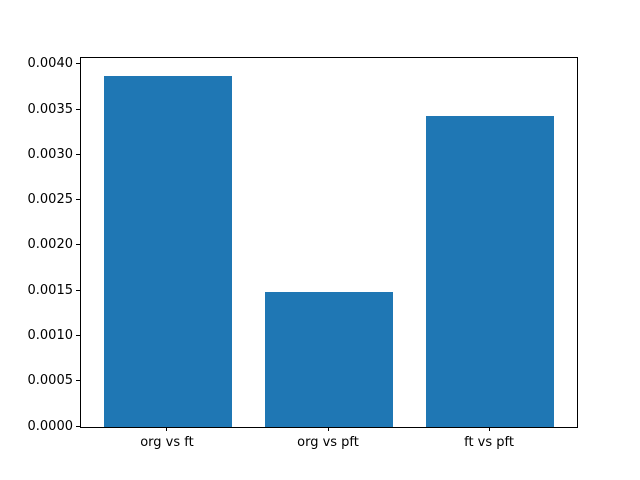 The width and height of the screenshot is (640, 480). What do you see at coordinates (328, 442) in the screenshot?
I see `x-axis-tick-label: org vs pft` at bounding box center [328, 442].